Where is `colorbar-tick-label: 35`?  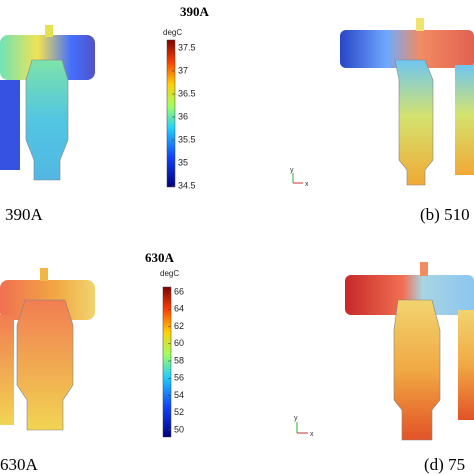
colorbar-tick-label: 35 is located at coordinates (183, 162).